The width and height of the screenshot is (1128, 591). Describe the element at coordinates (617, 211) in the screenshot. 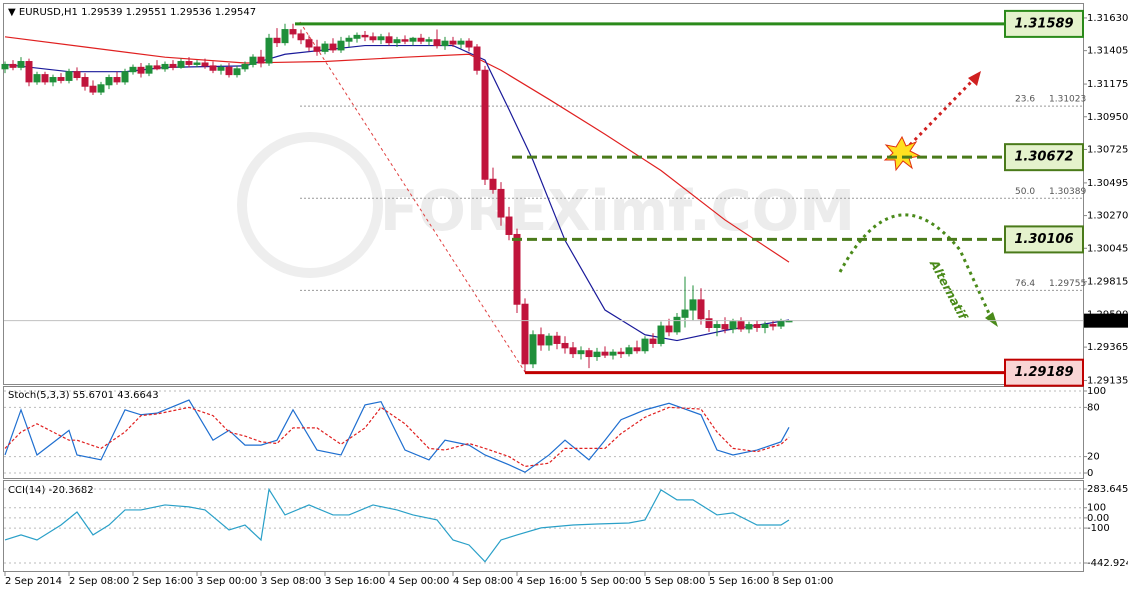

I see `watermark: FOREXimf.COM` at that location.